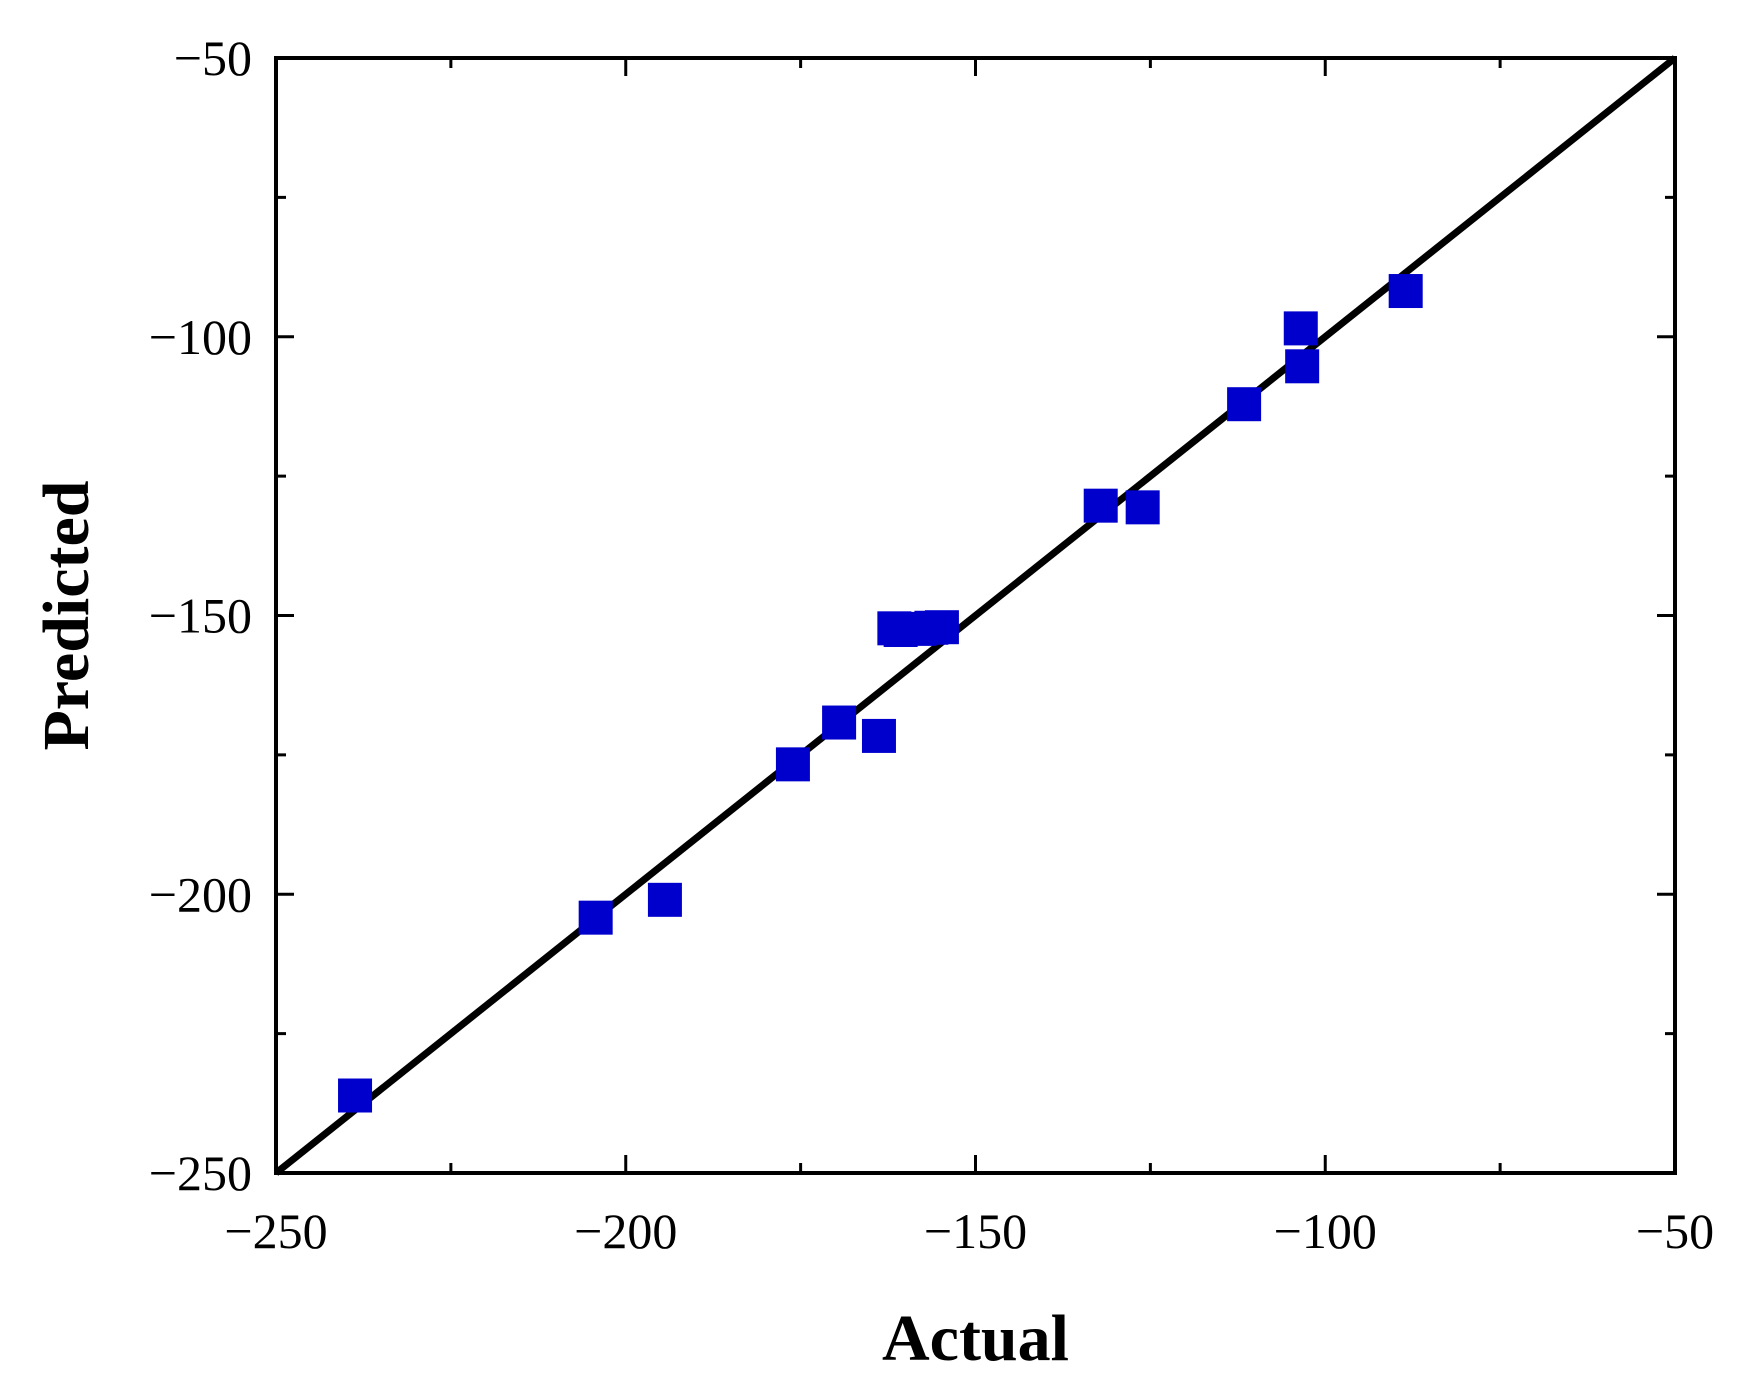 The image size is (1749, 1396). I want to click on x-tick-label: −200, so click(625, 1231).